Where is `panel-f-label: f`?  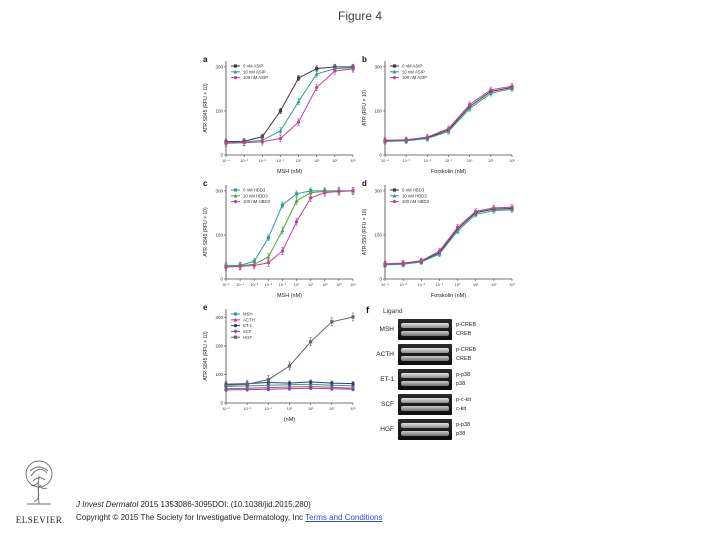 panel-f-label: f is located at coordinates (367, 310).